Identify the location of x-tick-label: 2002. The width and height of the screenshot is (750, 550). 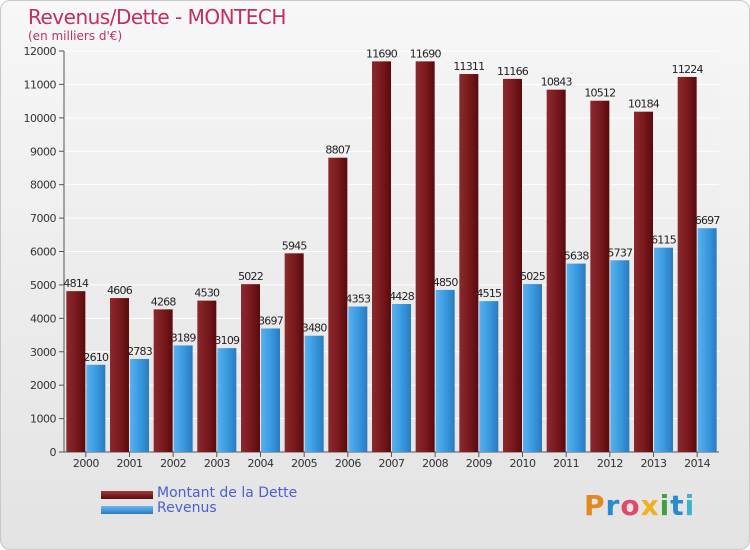
(173, 463).